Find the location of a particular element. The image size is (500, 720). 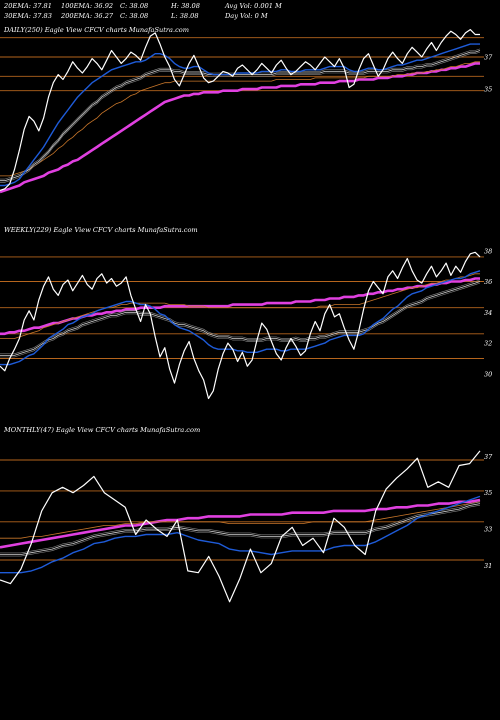

weekly-ema-short-line is located at coordinates (240, 318).